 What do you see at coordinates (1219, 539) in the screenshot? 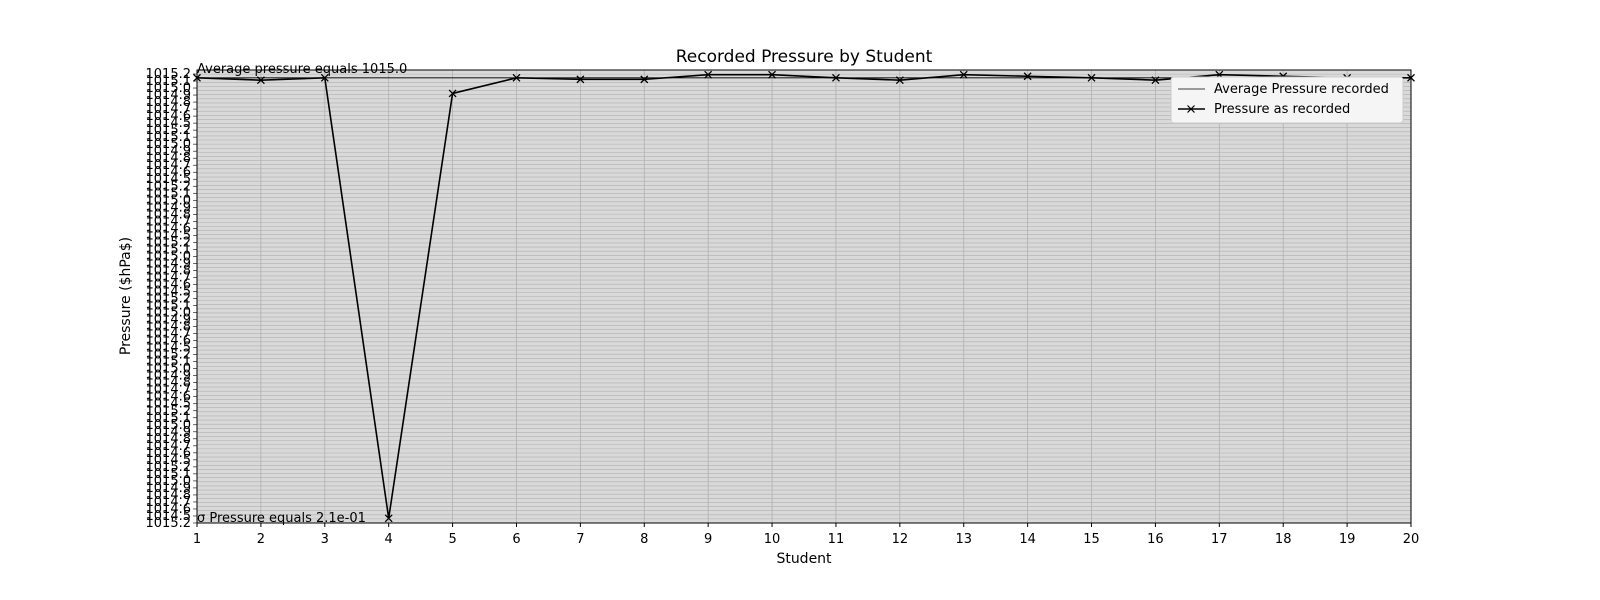
I see `x-tick-label-17: 17` at bounding box center [1219, 539].